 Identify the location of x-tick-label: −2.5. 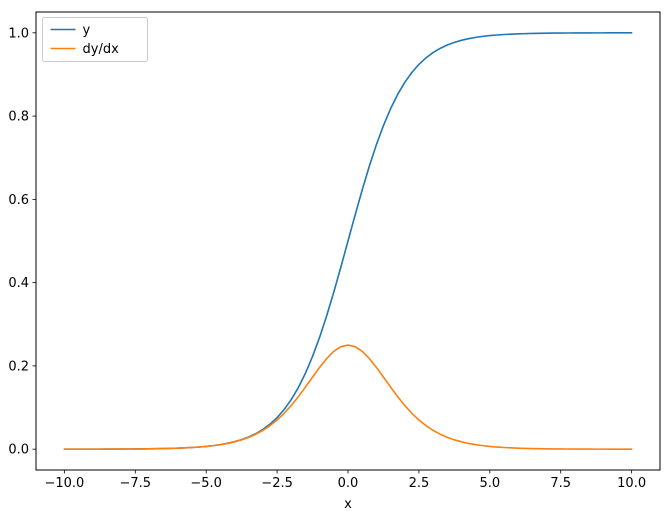
(277, 483).